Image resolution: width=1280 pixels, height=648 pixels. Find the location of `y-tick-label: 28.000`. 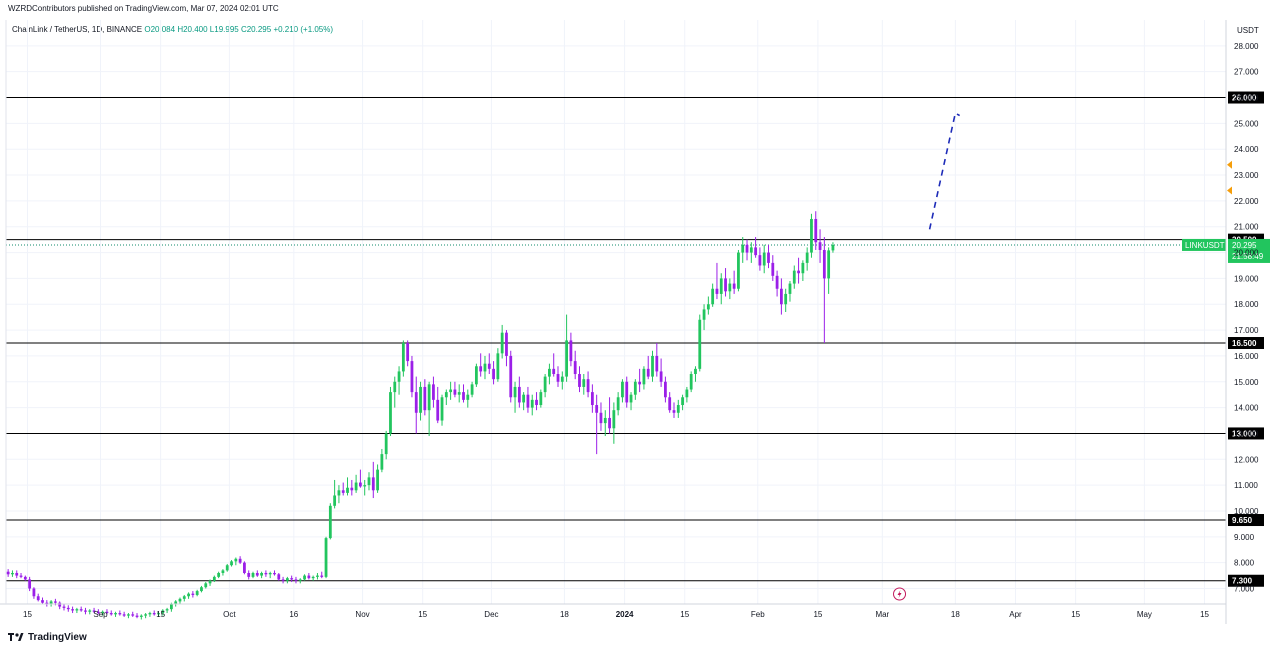

y-tick-label: 28.000 is located at coordinates (1246, 46).